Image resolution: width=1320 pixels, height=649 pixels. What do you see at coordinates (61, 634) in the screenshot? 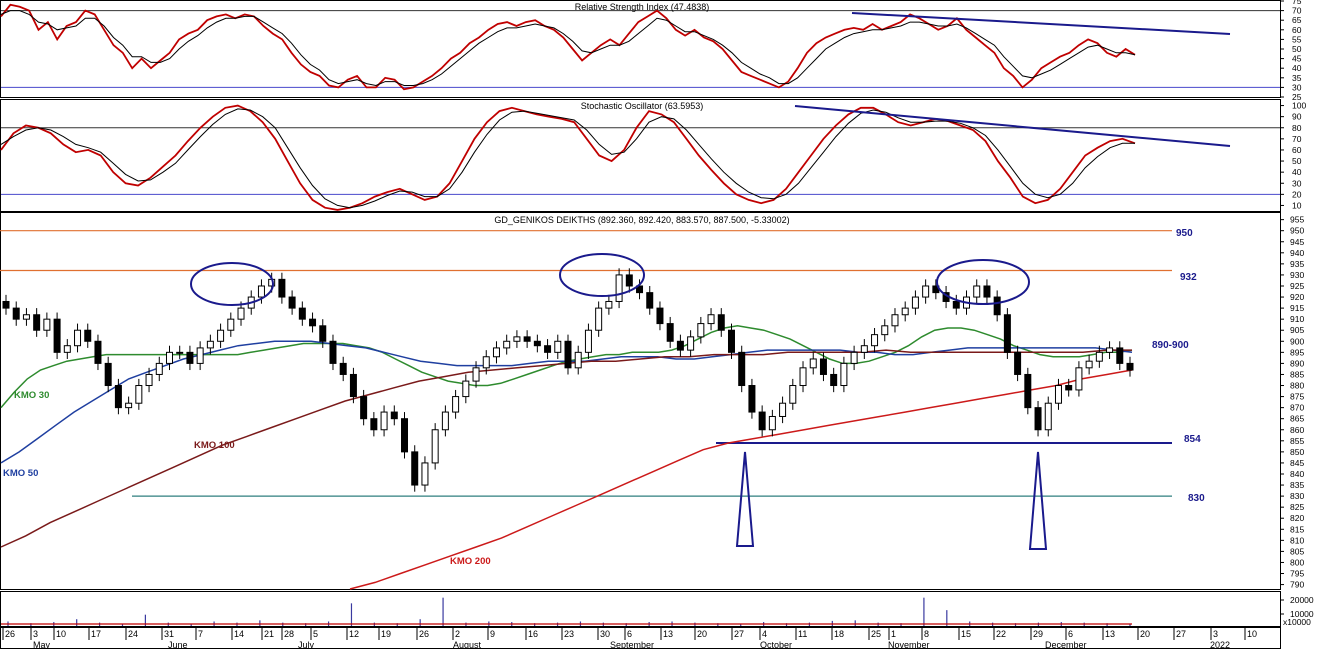
I see `day-label: 10` at bounding box center [61, 634].